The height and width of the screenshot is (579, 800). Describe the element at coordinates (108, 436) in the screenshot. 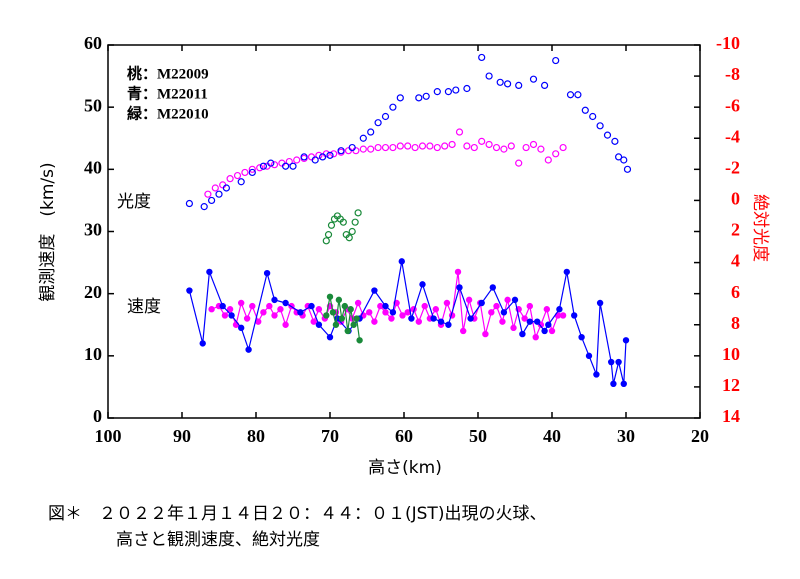

I see `x-tick-label: 100` at that location.